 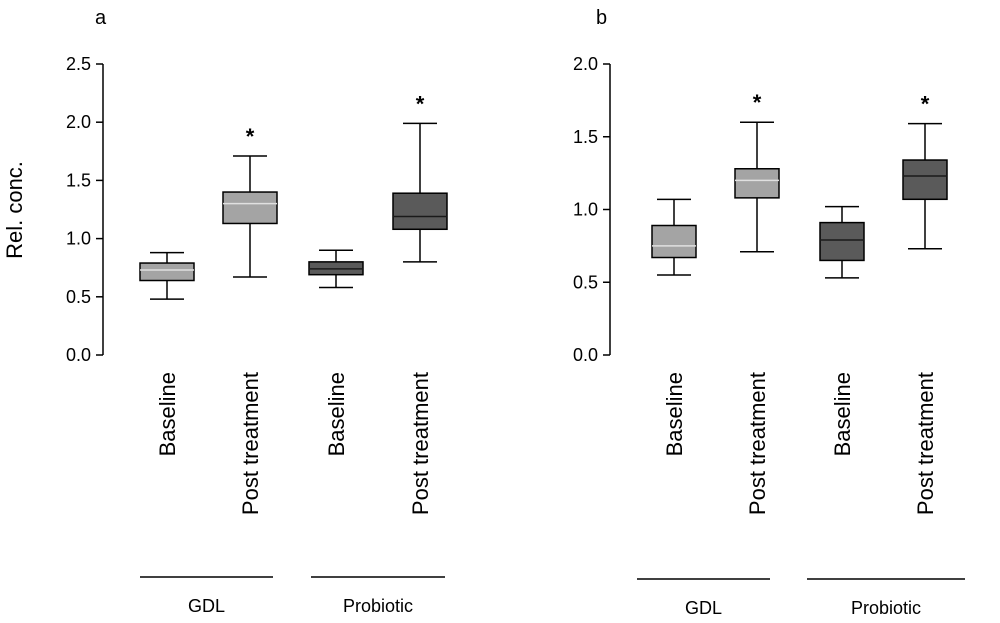 I want to click on panel-a-box-2-iqr-box, so click(x=250, y=208).